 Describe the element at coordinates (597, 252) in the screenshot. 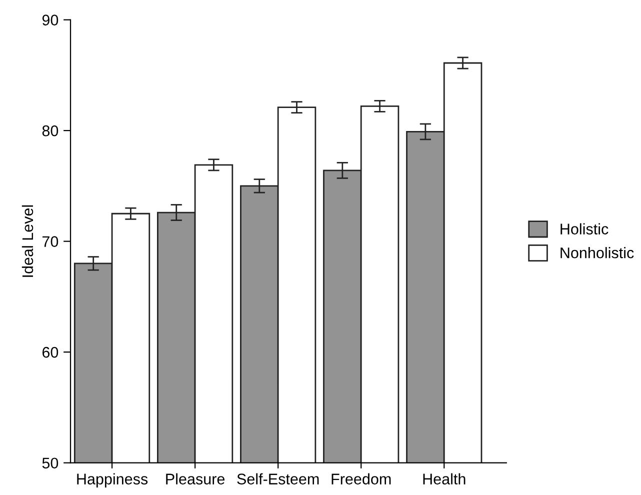

I see `legend-label: Nonholistic` at that location.